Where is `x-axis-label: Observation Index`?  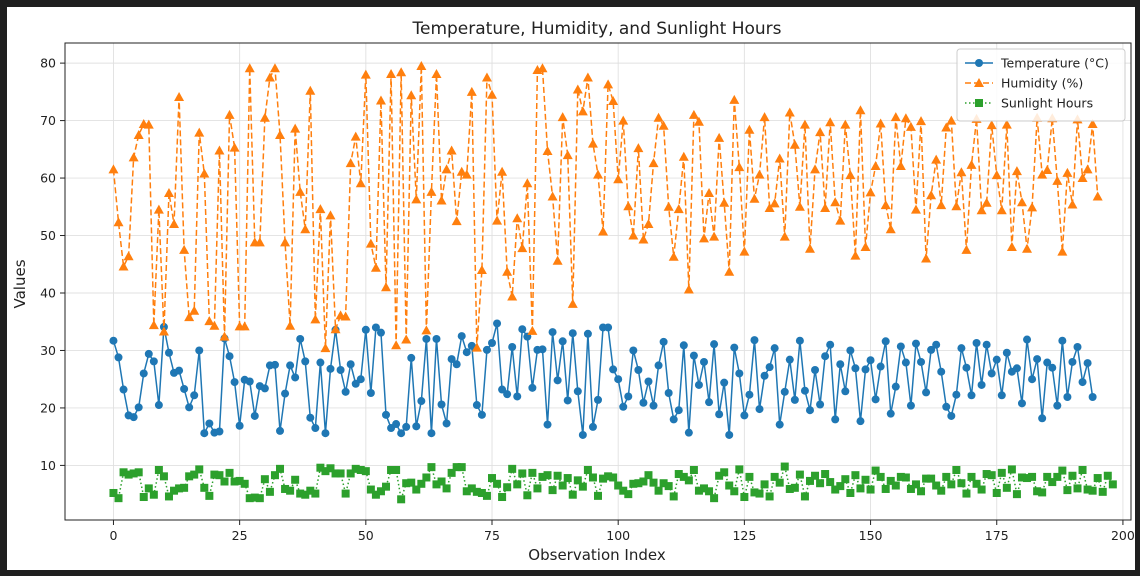
x-axis-label: Observation Index is located at coordinates (597, 555).